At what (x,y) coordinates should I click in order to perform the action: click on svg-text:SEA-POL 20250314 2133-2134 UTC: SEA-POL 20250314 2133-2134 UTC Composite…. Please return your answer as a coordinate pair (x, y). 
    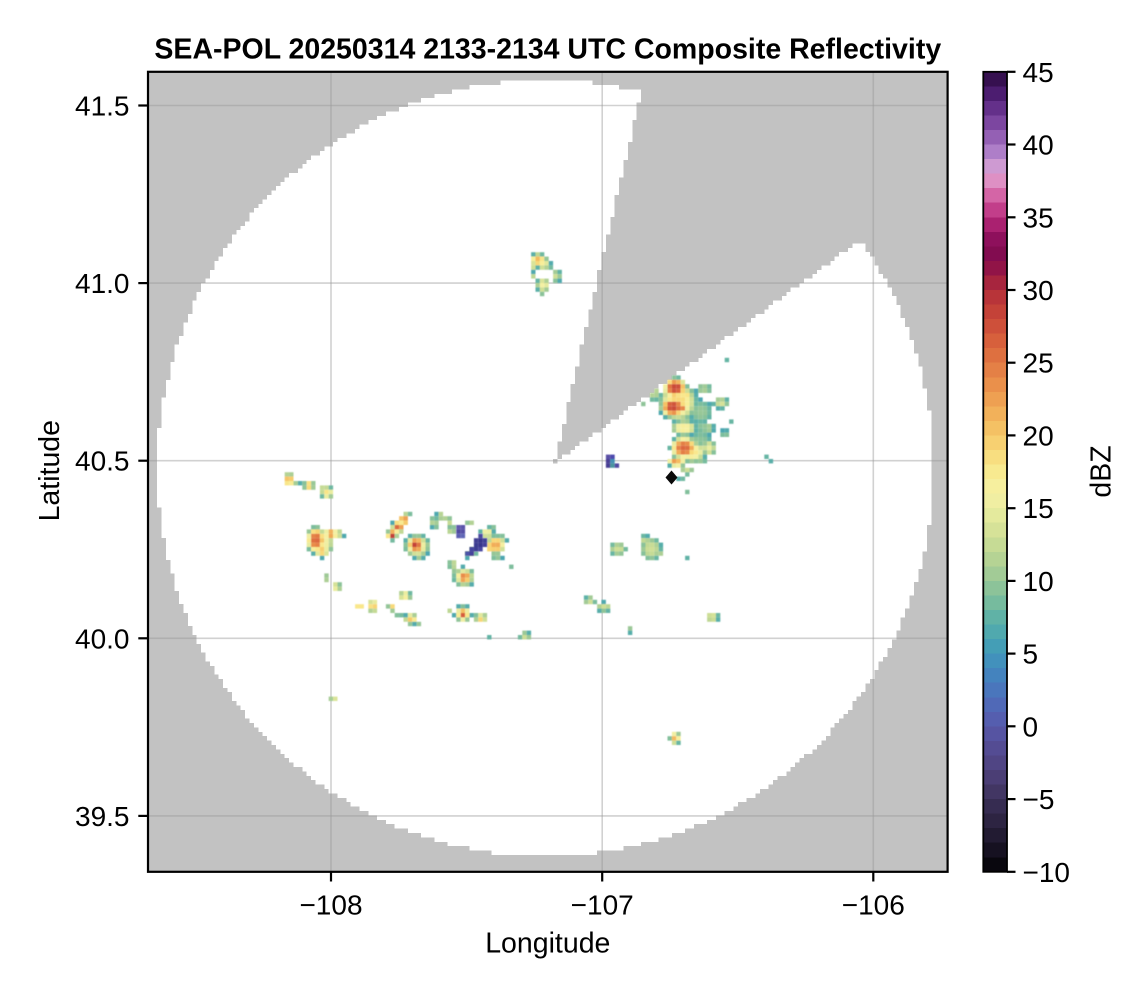
    Looking at the image, I should click on (547, 50).